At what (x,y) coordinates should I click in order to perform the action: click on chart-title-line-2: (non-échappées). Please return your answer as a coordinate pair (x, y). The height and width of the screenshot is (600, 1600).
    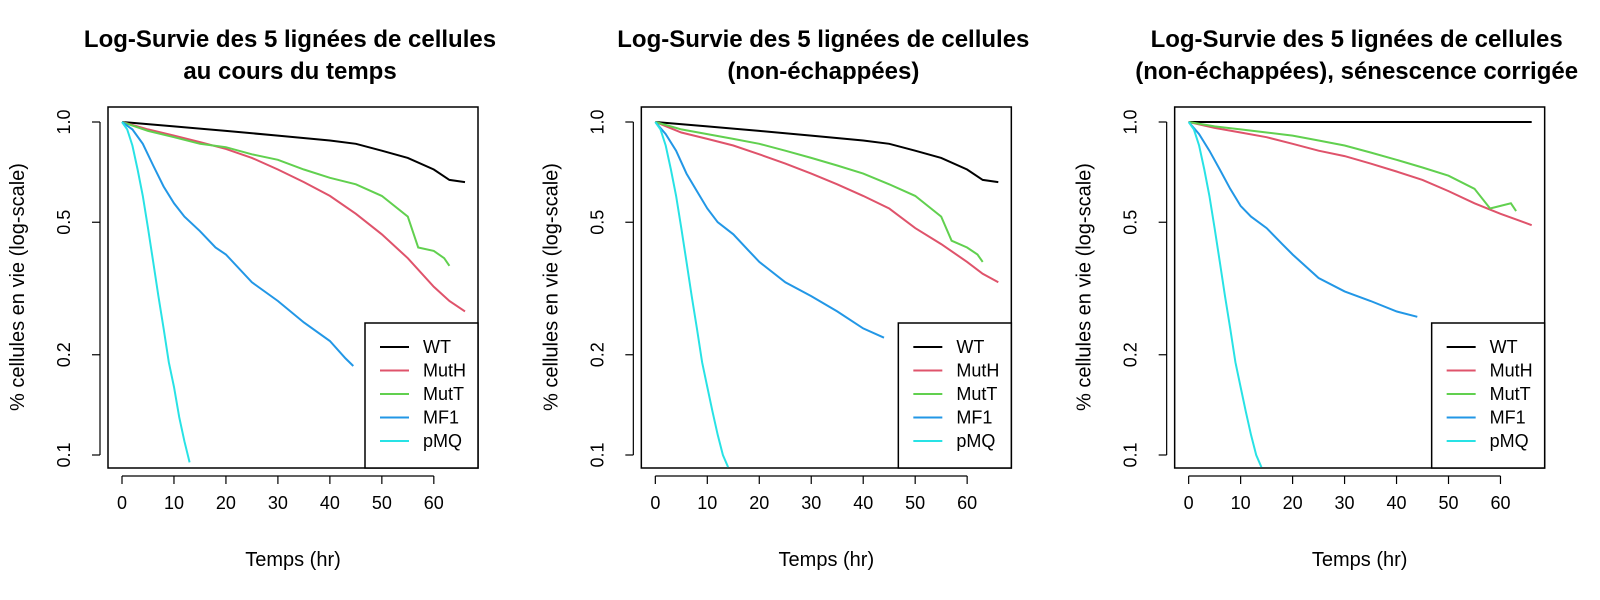
    Looking at the image, I should click on (823, 71).